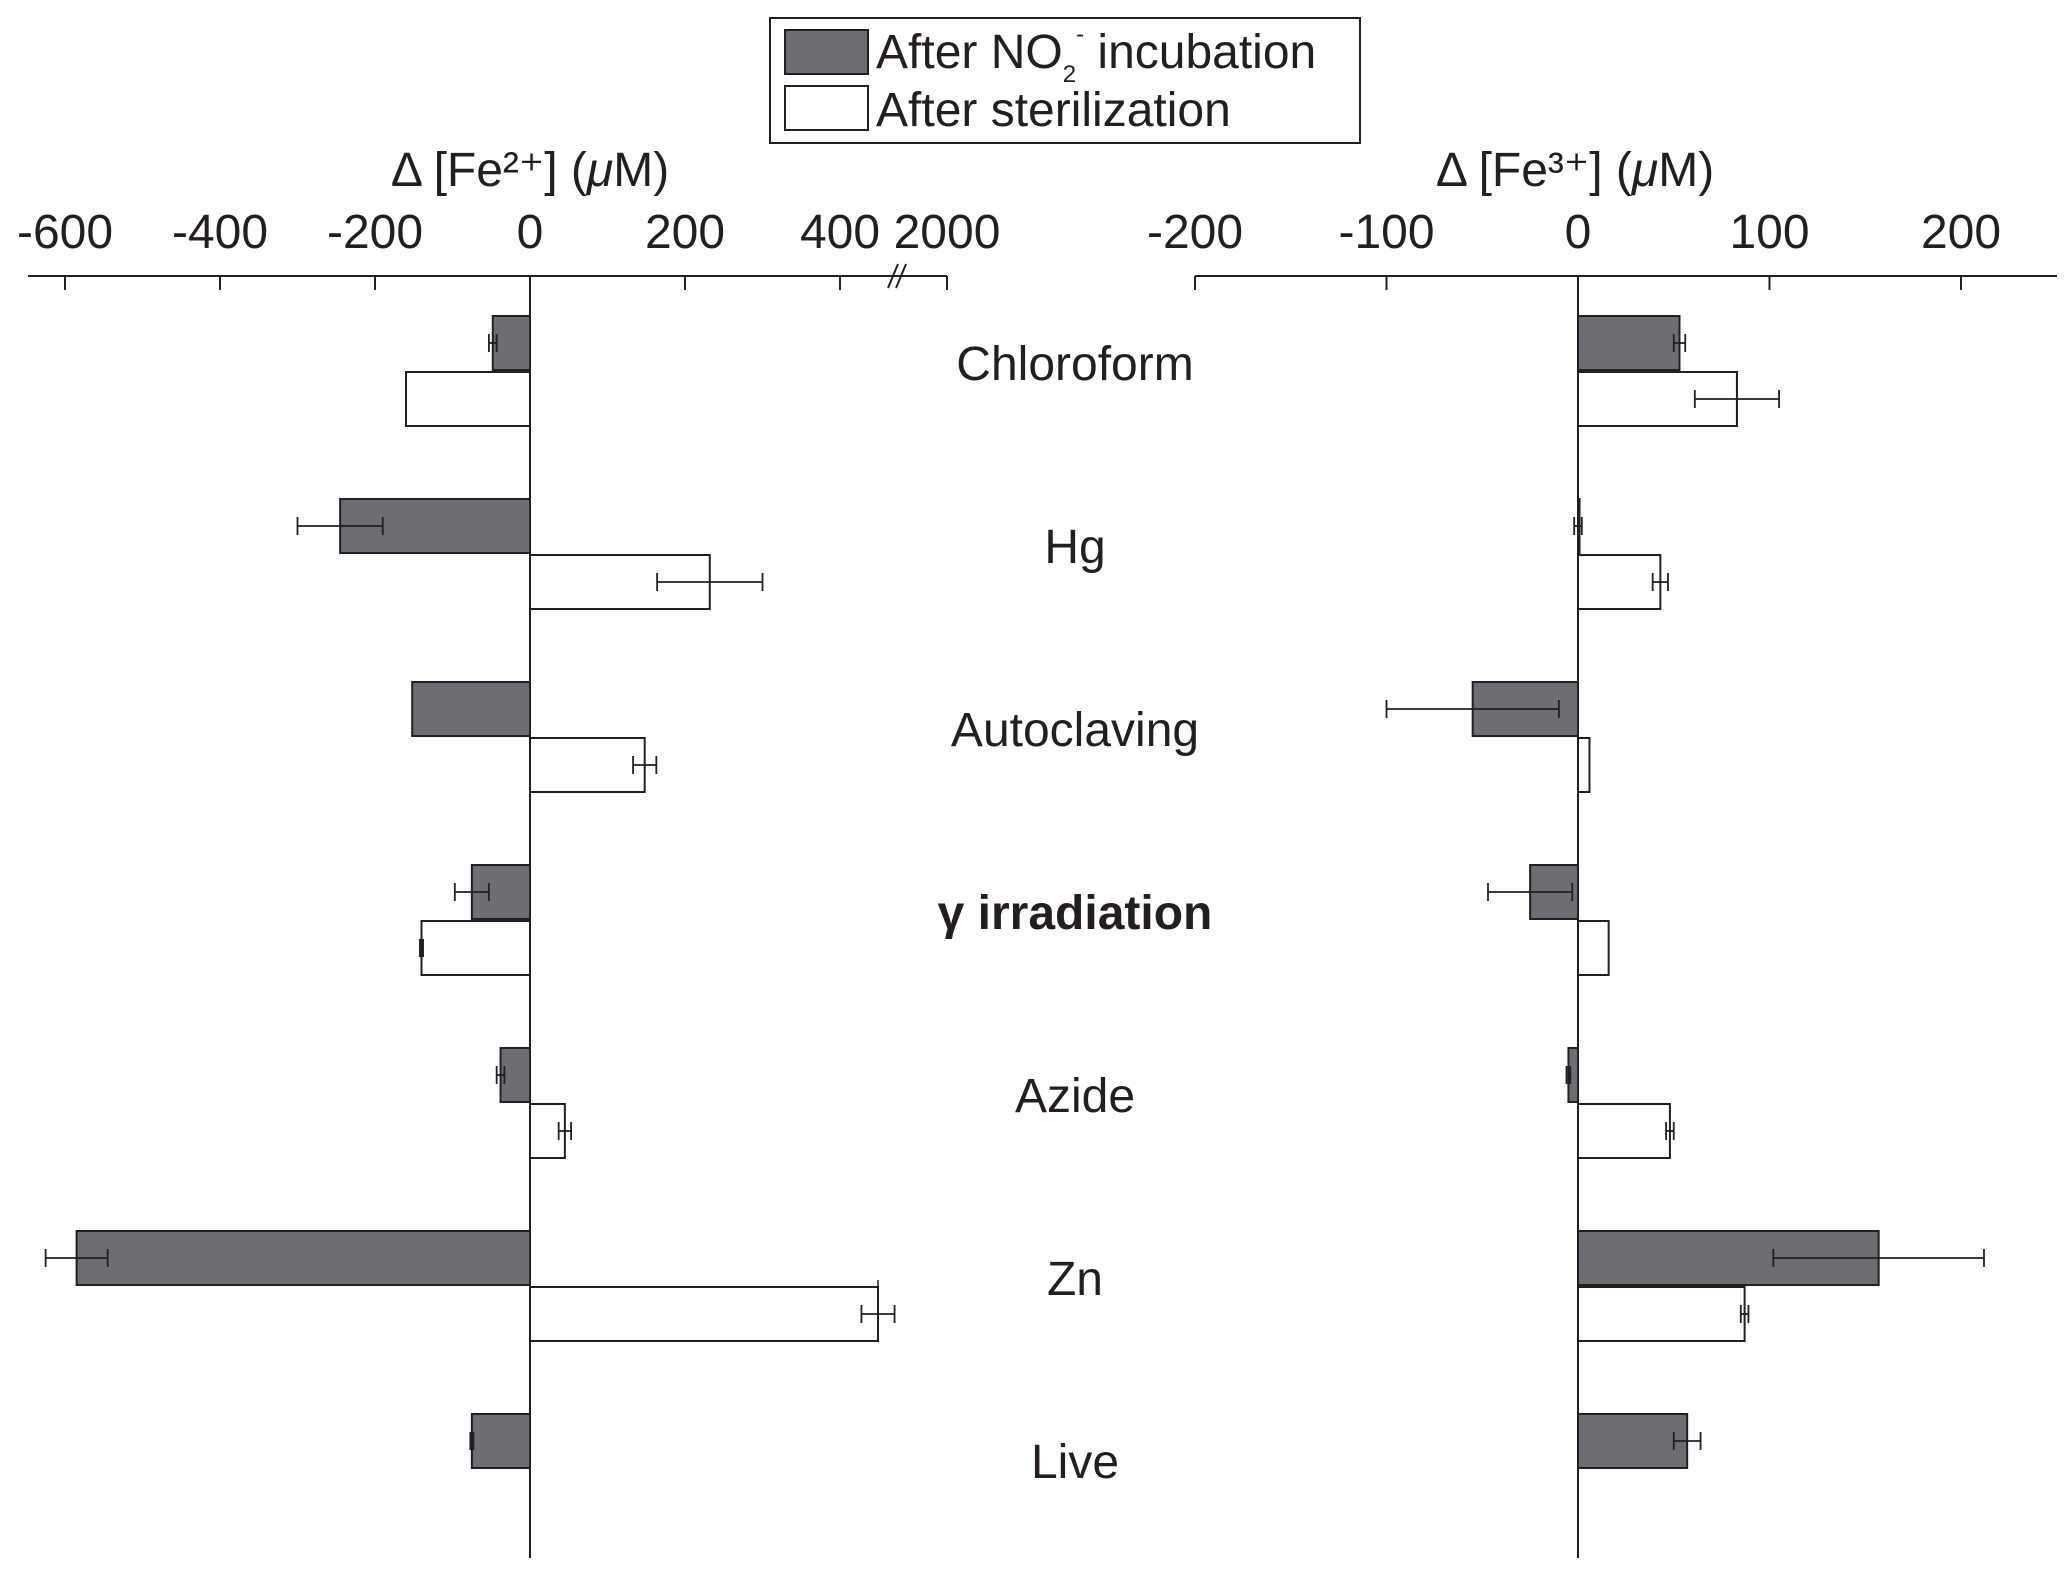 The height and width of the screenshot is (1571, 2067). What do you see at coordinates (826, 108) in the screenshot?
I see `legend-swatch-sterilization` at bounding box center [826, 108].